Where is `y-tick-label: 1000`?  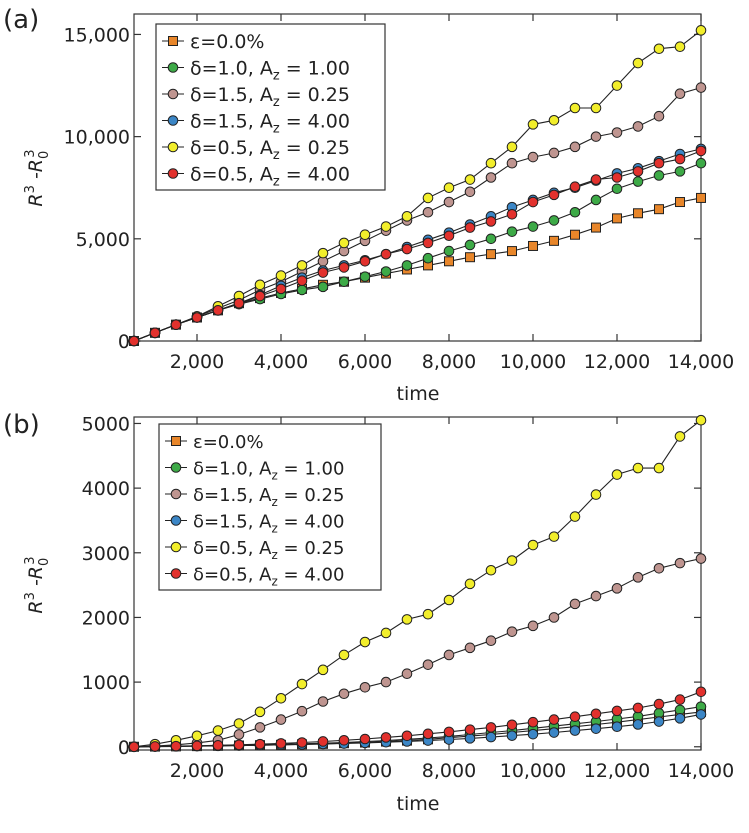 y-tick-label: 1000 is located at coordinates (106, 683).